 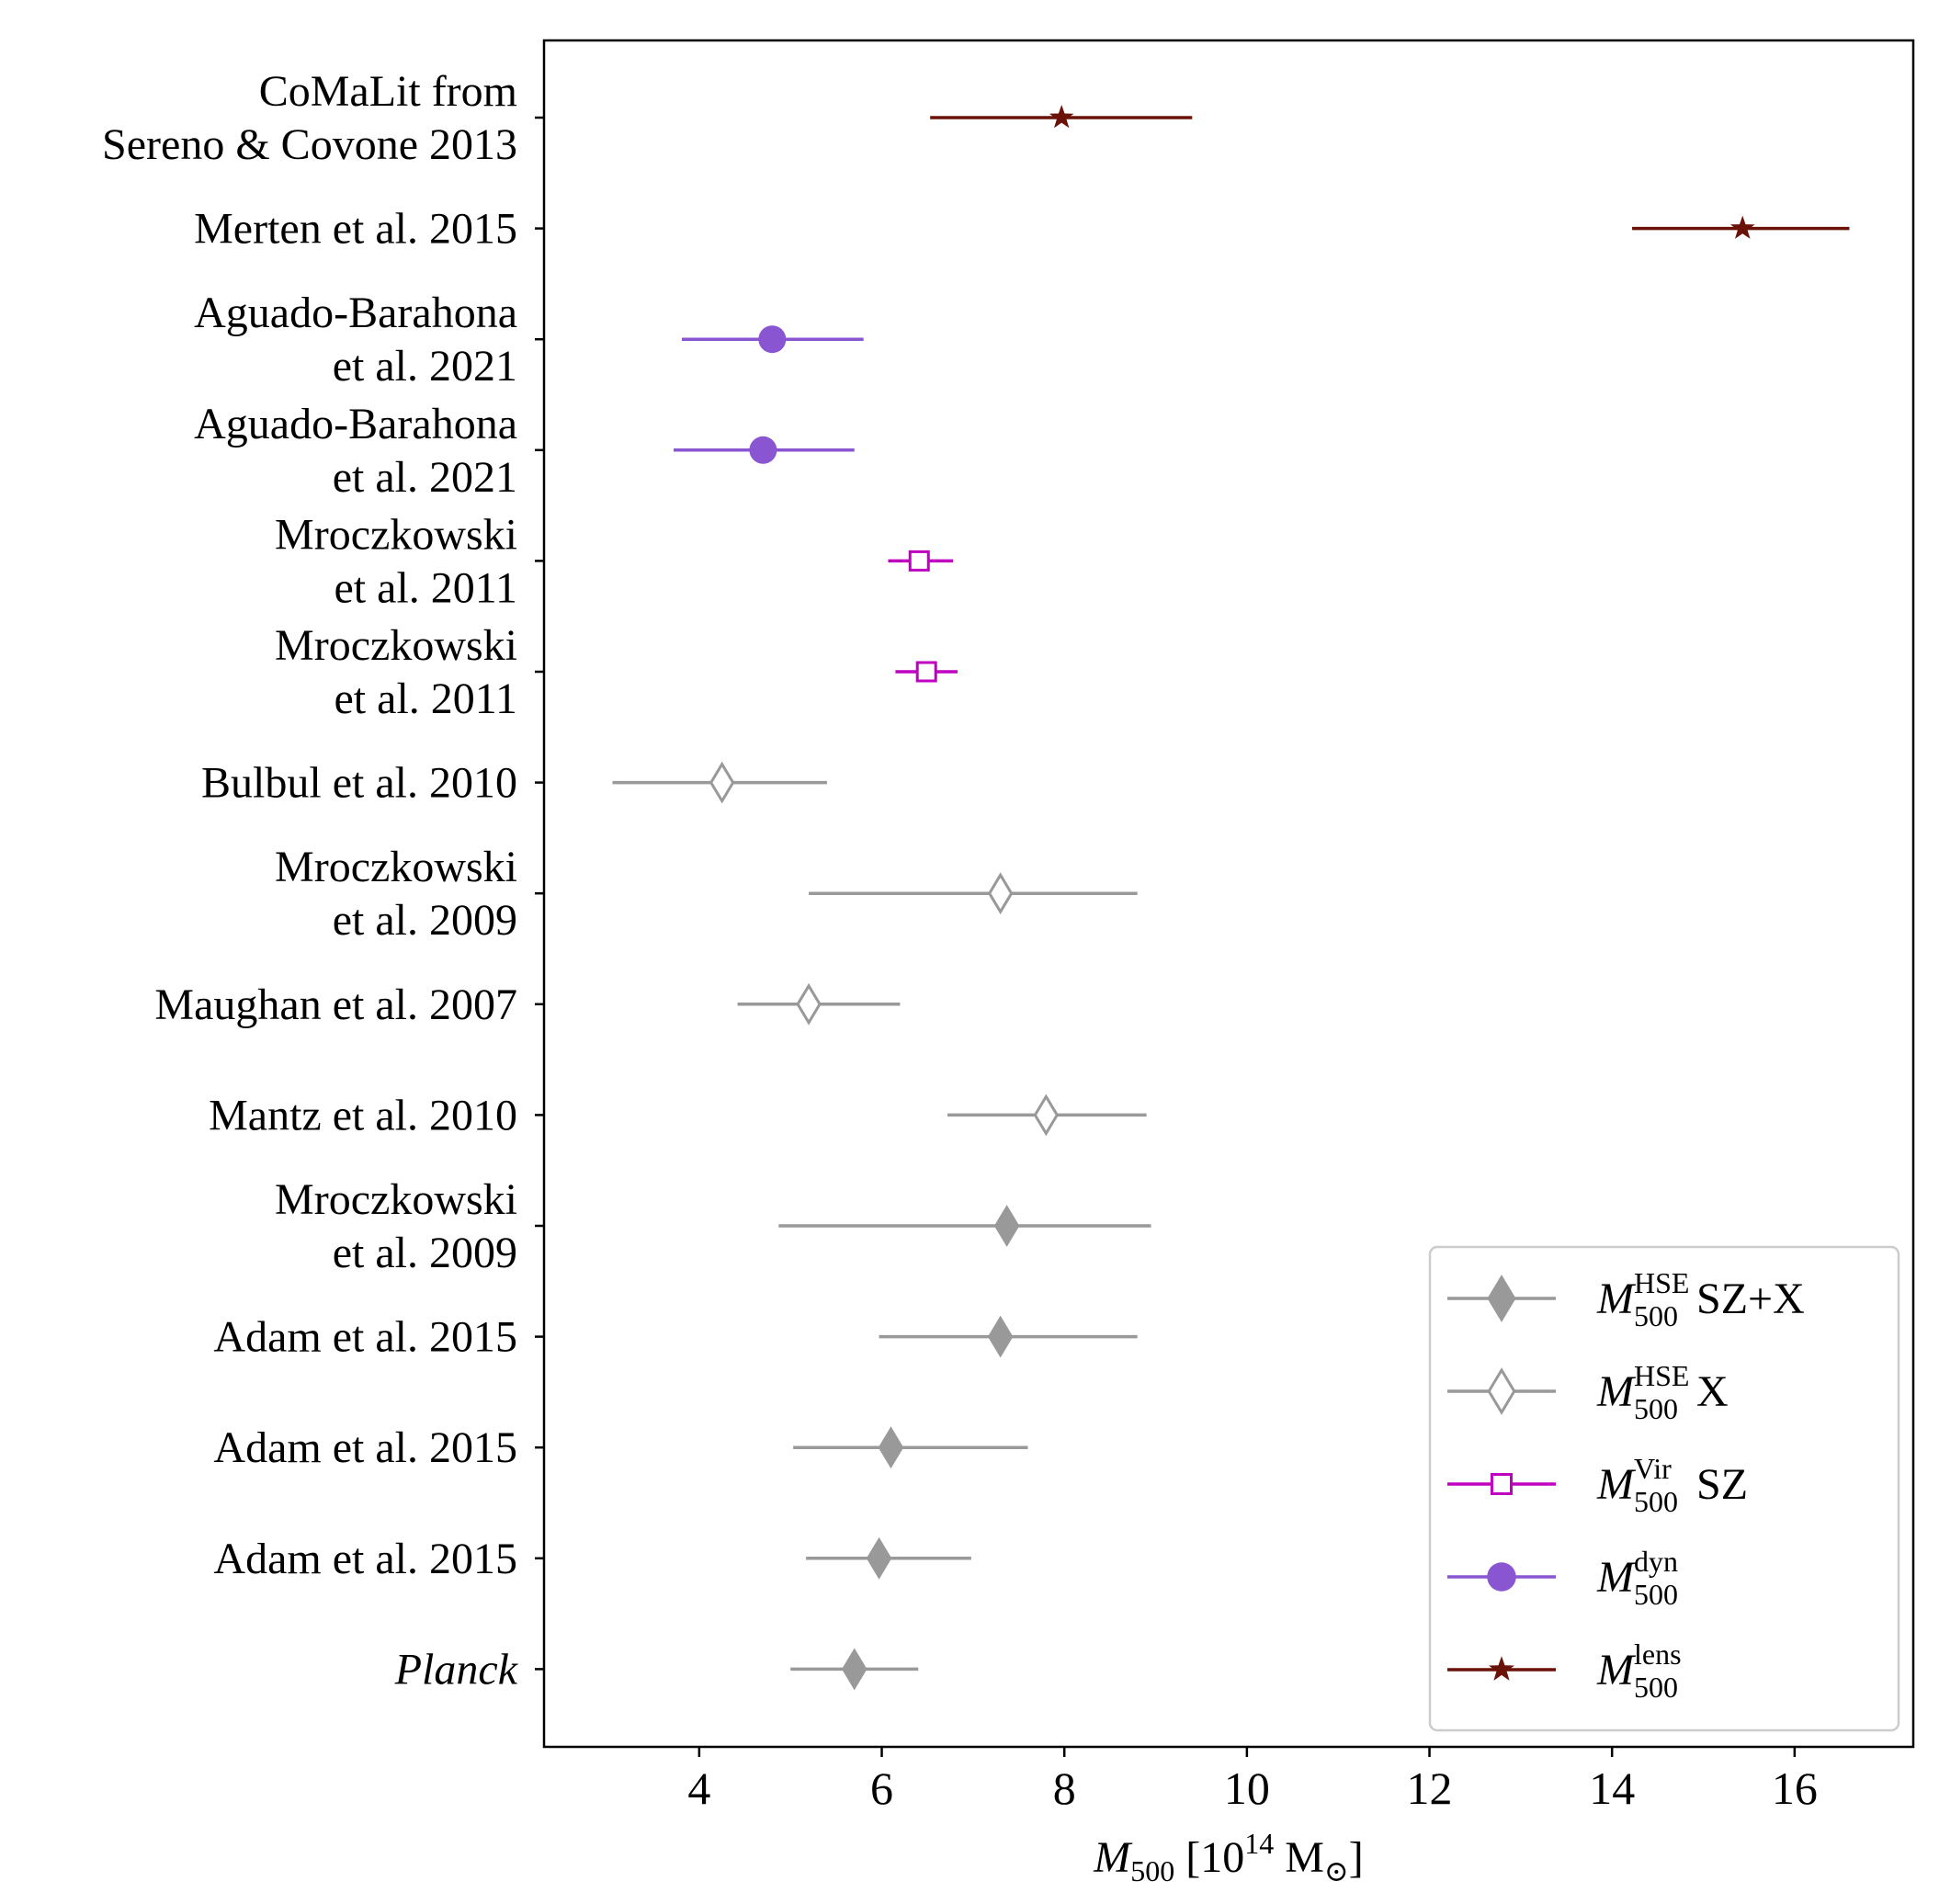 I want to click on legend-label: Mdyn 500, so click(x=1637, y=1578).